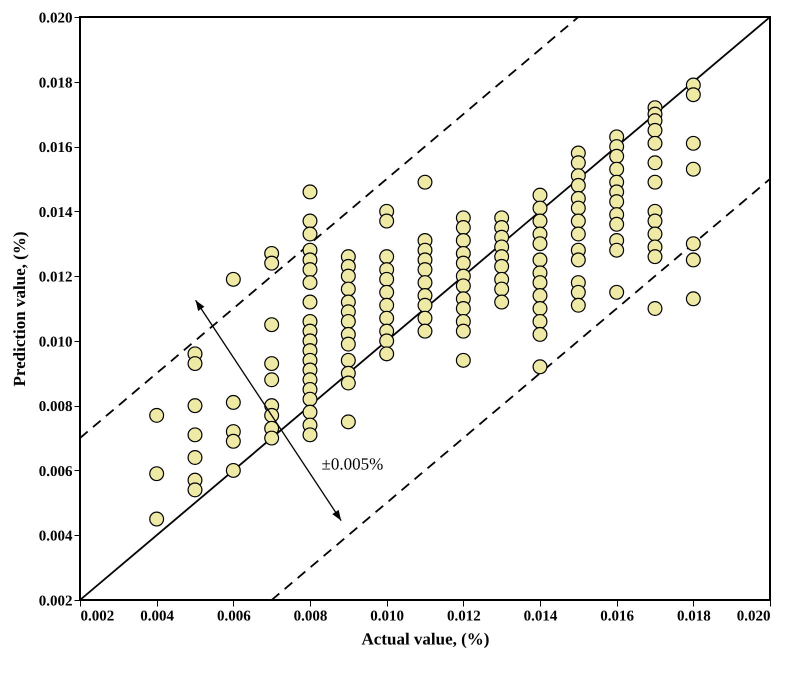 This screenshot has height=681, width=793. I want to click on y-tick-label: 0.014, so click(55, 212).